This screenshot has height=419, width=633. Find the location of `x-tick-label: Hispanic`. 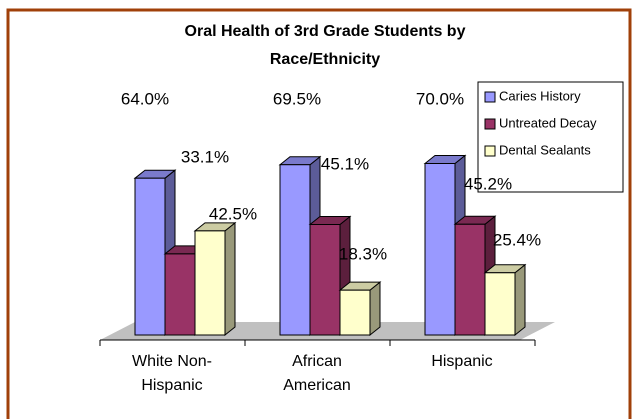

x-tick-label: Hispanic is located at coordinates (462, 361).